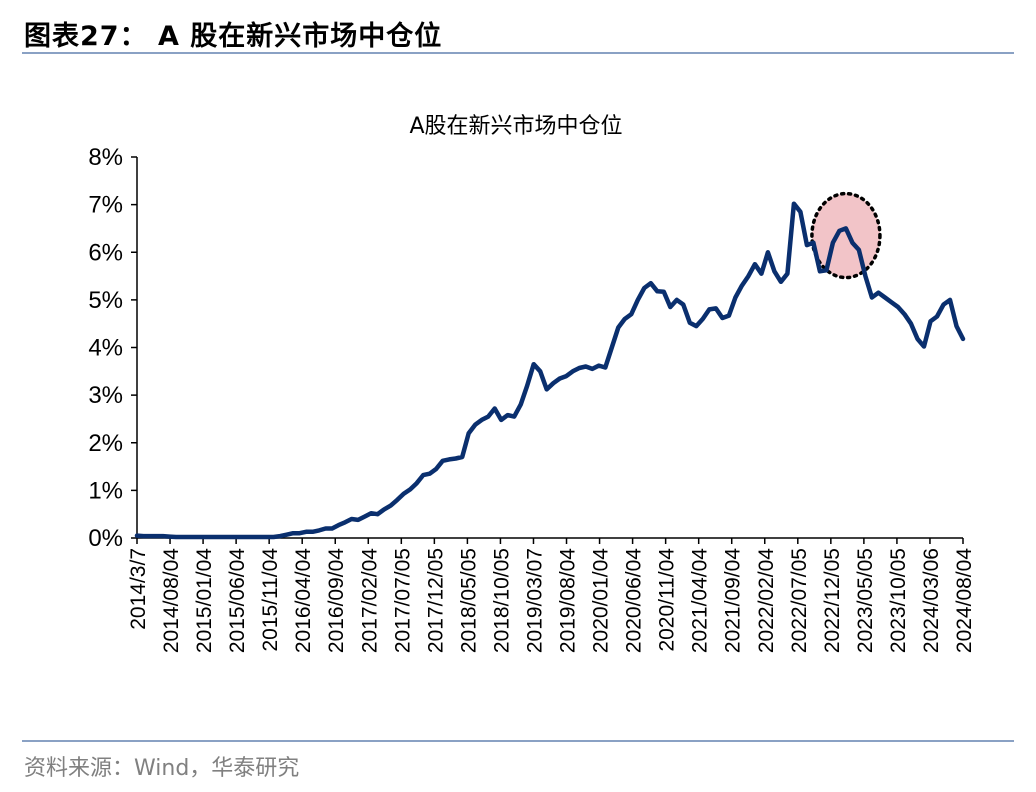 The width and height of the screenshot is (1036, 792). Describe the element at coordinates (931, 600) in the screenshot. I see `x-tick-label: 2024/03/06` at that location.